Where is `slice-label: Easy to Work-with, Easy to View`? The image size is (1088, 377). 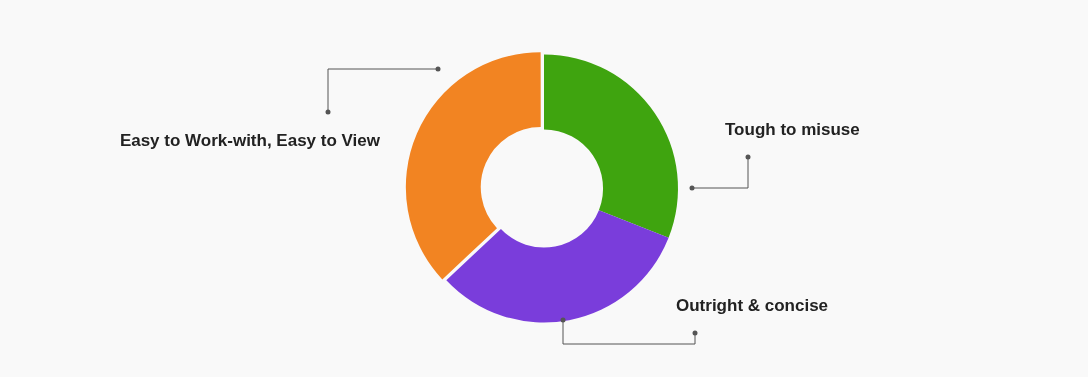 slice-label: Easy to Work-with, Easy to View is located at coordinates (250, 140).